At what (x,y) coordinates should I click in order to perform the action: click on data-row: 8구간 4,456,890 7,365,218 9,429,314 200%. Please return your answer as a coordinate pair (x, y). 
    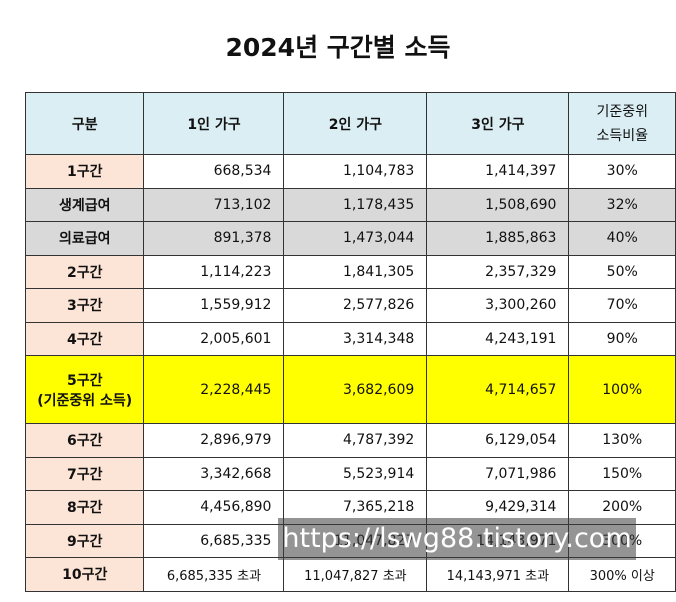
    Looking at the image, I should click on (350, 507).